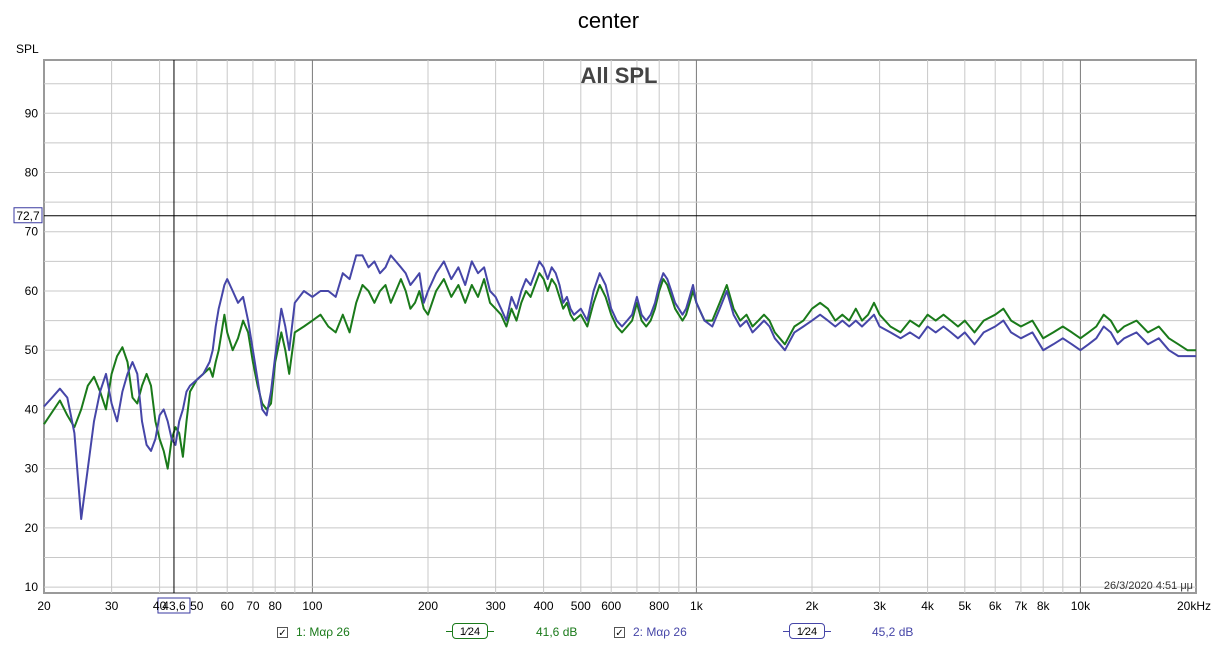 The image size is (1217, 647). Describe the element at coordinates (581, 606) in the screenshot. I see `x-tick-label: 500` at that location.